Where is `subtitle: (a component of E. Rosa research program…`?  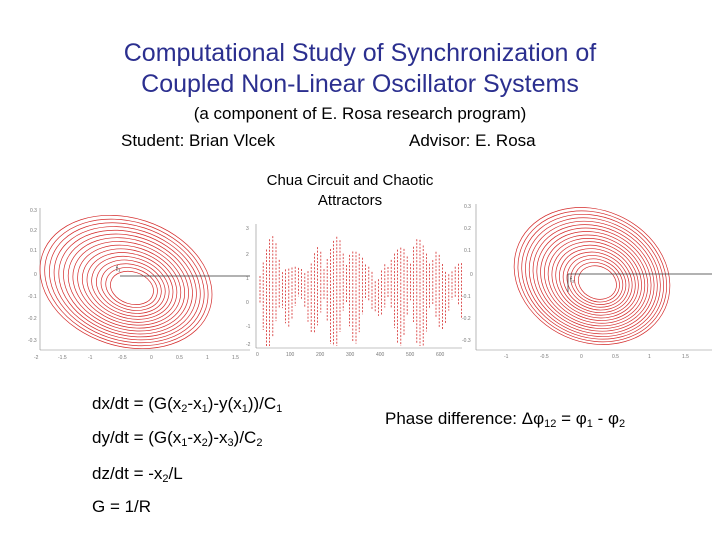 subtitle: (a component of E. Rosa research program… is located at coordinates (360, 113).